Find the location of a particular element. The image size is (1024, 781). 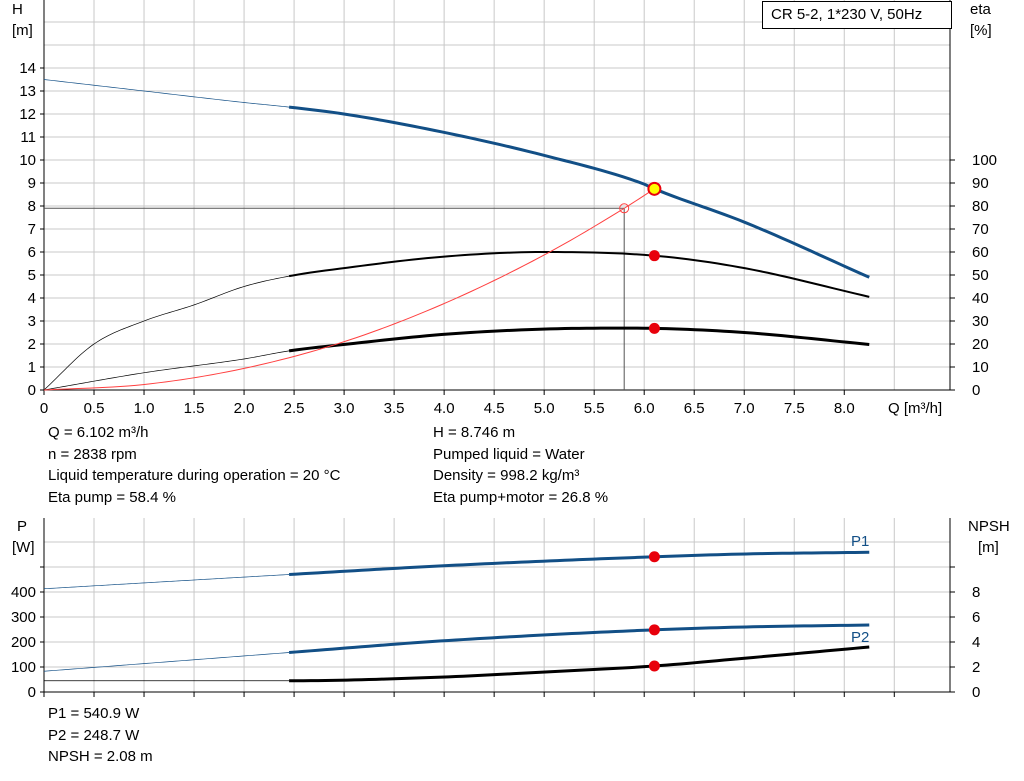

p2-value: P2 = 248.7 W is located at coordinates (94, 735).